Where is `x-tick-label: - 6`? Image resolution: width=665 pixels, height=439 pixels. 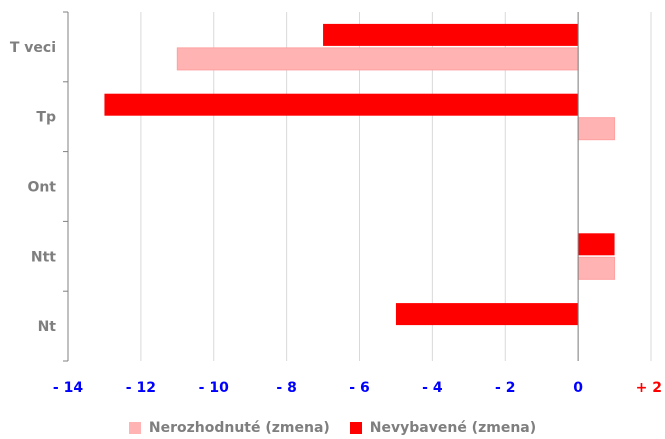
x-tick-label: - 6 is located at coordinates (359, 388).